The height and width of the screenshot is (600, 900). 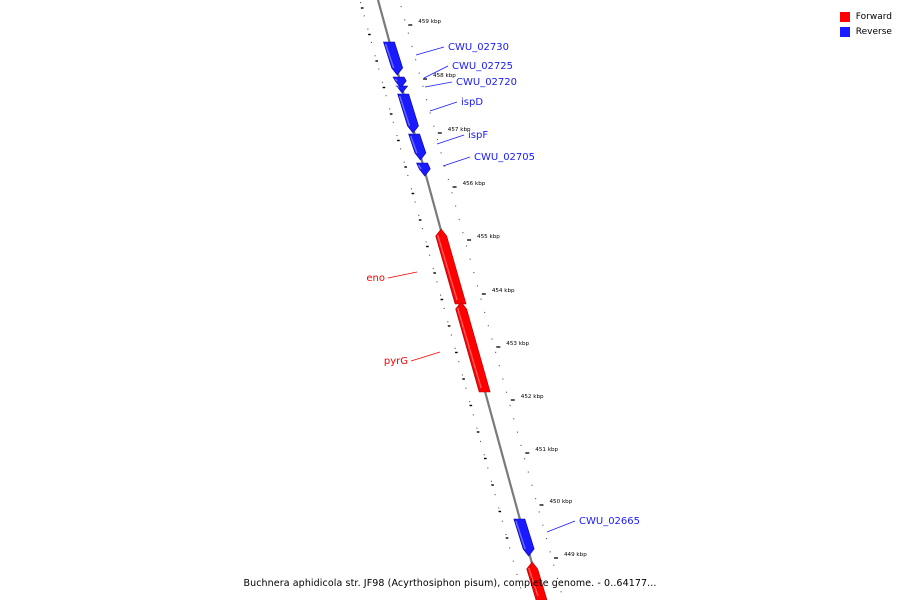 I want to click on gene-label: CWU_02720, so click(x=486, y=82).